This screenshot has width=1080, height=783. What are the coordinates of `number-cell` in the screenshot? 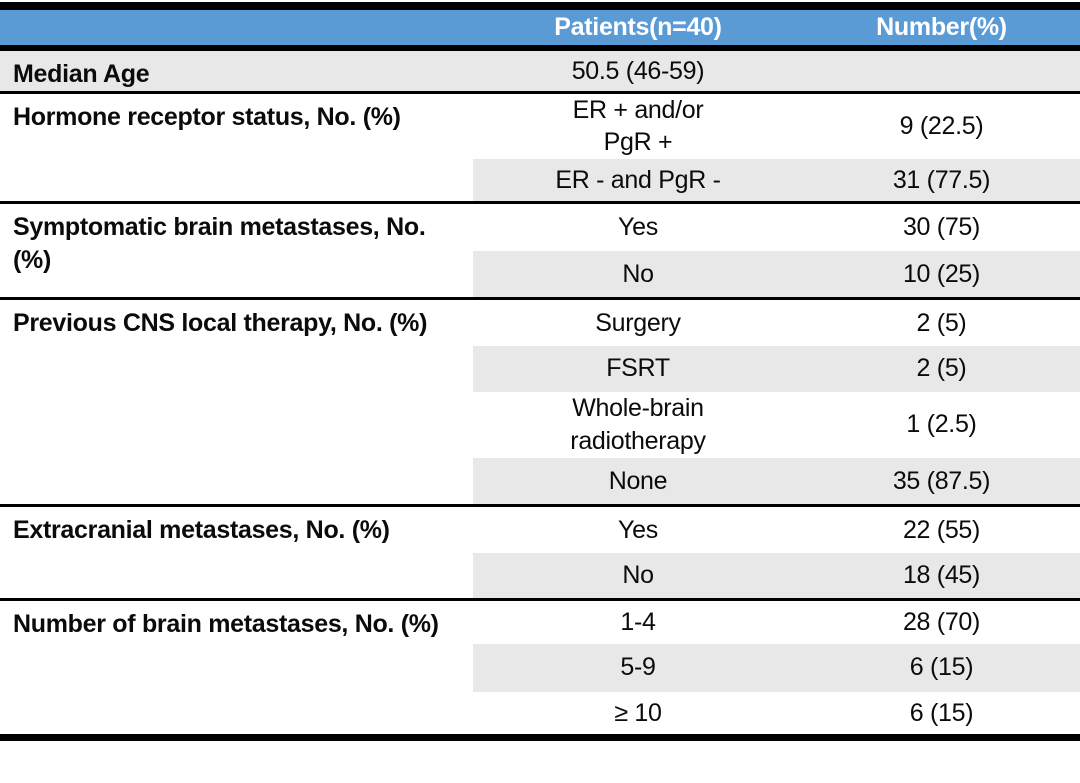 It's located at (941, 71).